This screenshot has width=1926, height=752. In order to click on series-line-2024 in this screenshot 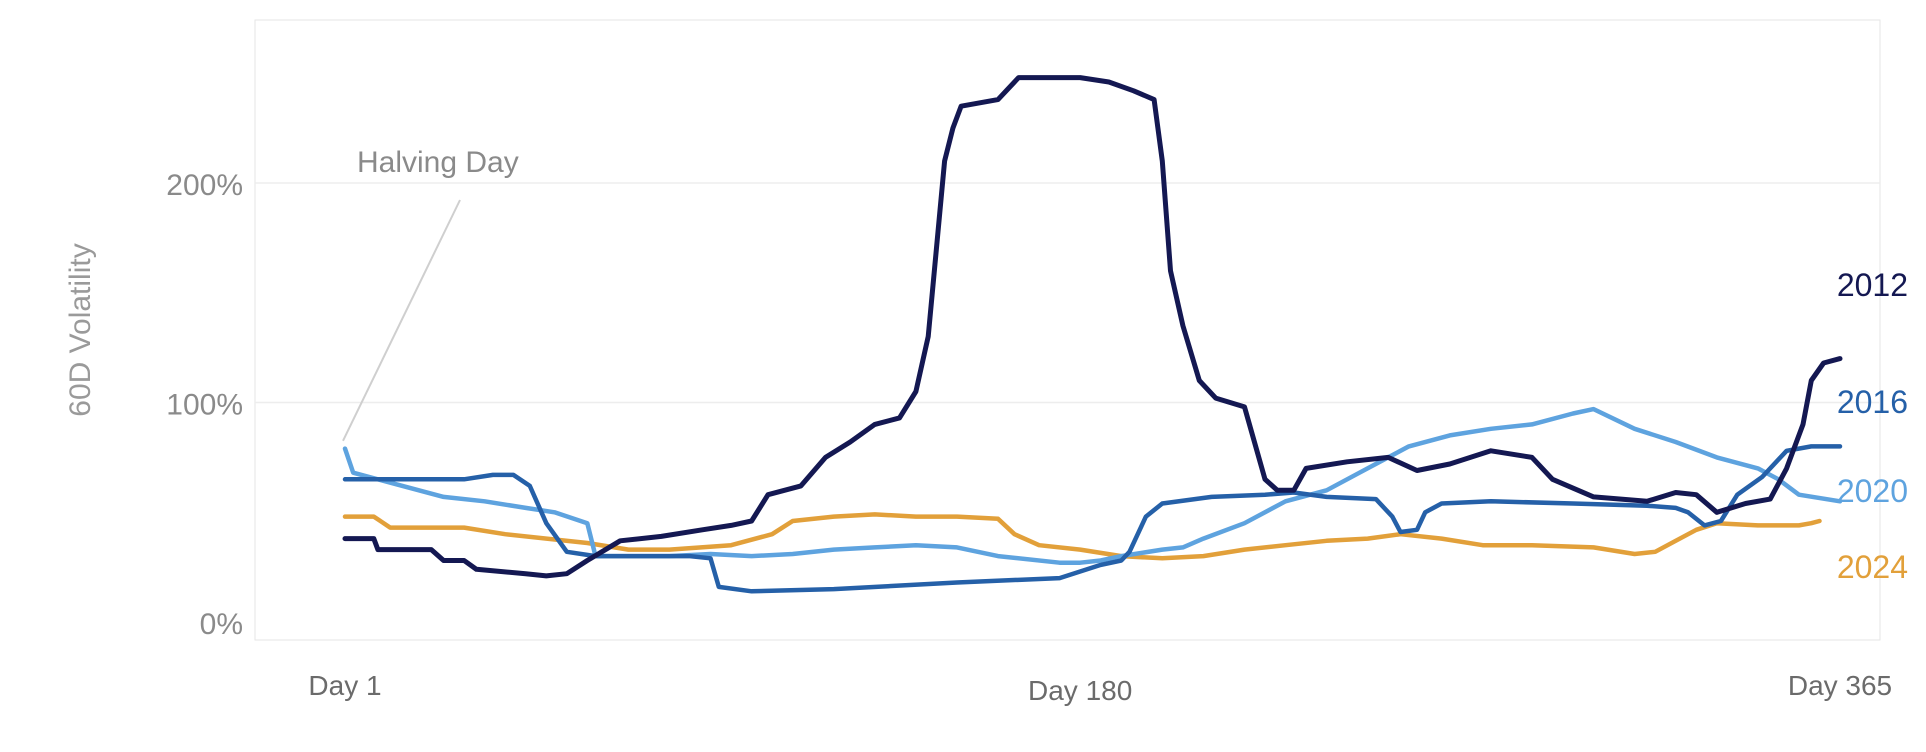, I will do `click(1082, 536)`.